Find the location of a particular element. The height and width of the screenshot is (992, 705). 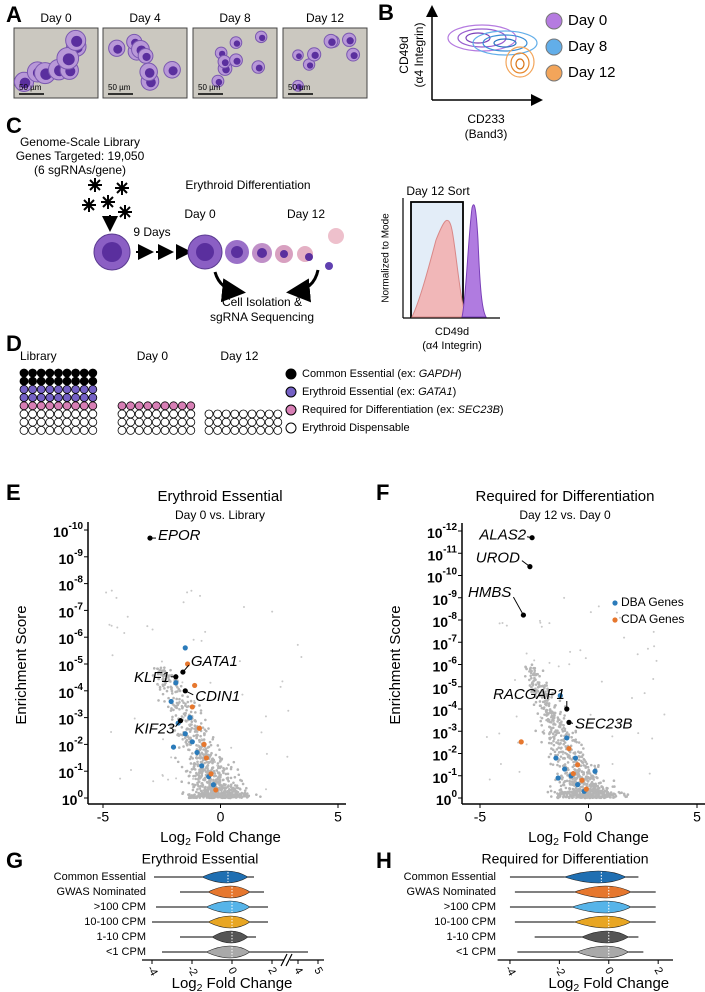

legend-swatch is located at coordinates (291, 374).